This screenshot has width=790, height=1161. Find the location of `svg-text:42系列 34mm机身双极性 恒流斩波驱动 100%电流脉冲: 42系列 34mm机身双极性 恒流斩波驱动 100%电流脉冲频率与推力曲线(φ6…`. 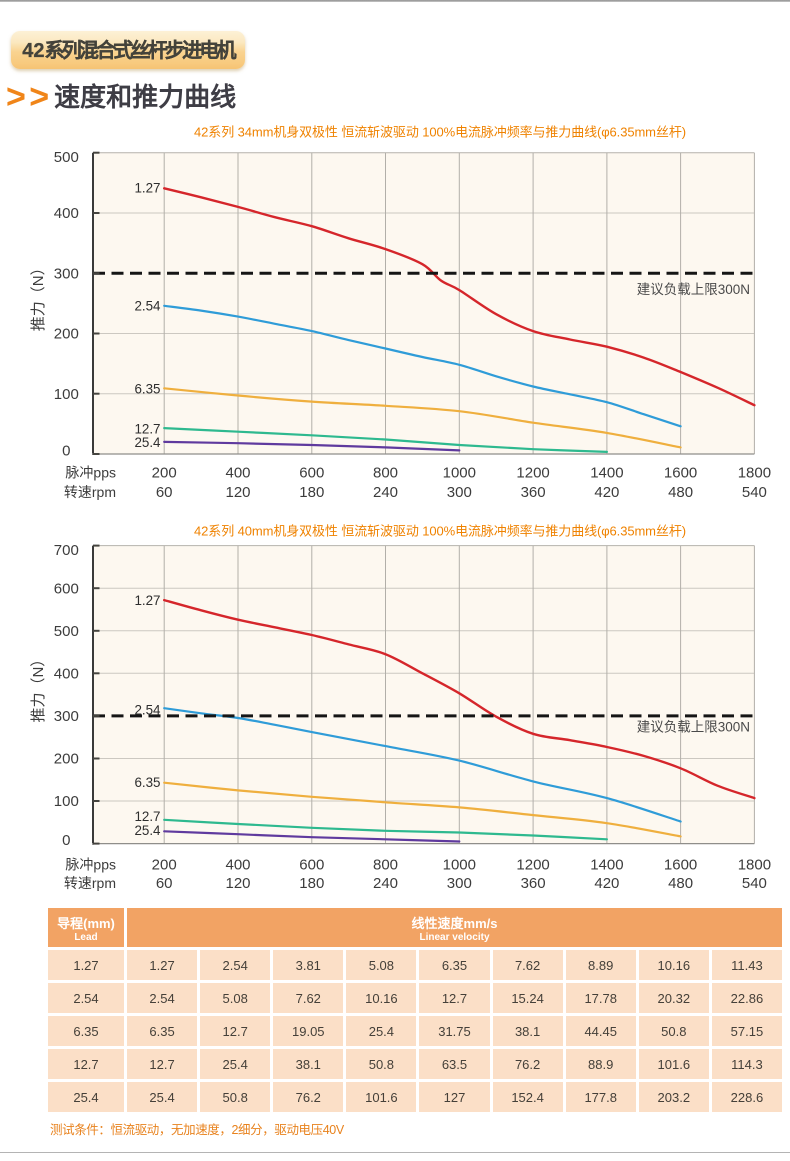

svg-text:42系列 34mm机身双极性 恒流斩波驱动 100%电流脉冲: 42系列 34mm机身双极性 恒流斩波驱动 100%电流脉冲频率与推力曲线(φ6… is located at coordinates (440, 132).